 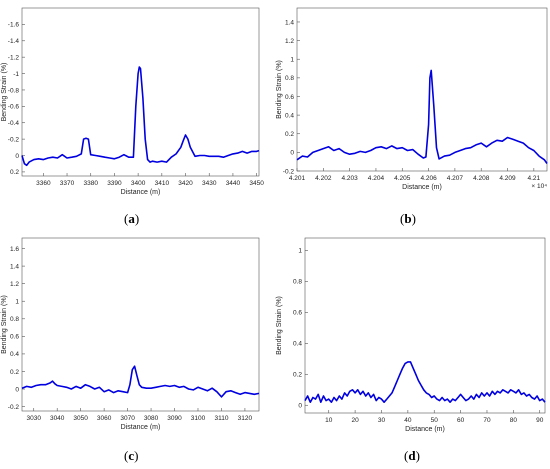 What do you see at coordinates (329, 420) in the screenshot?
I see `x-tick-label: 10` at bounding box center [329, 420].